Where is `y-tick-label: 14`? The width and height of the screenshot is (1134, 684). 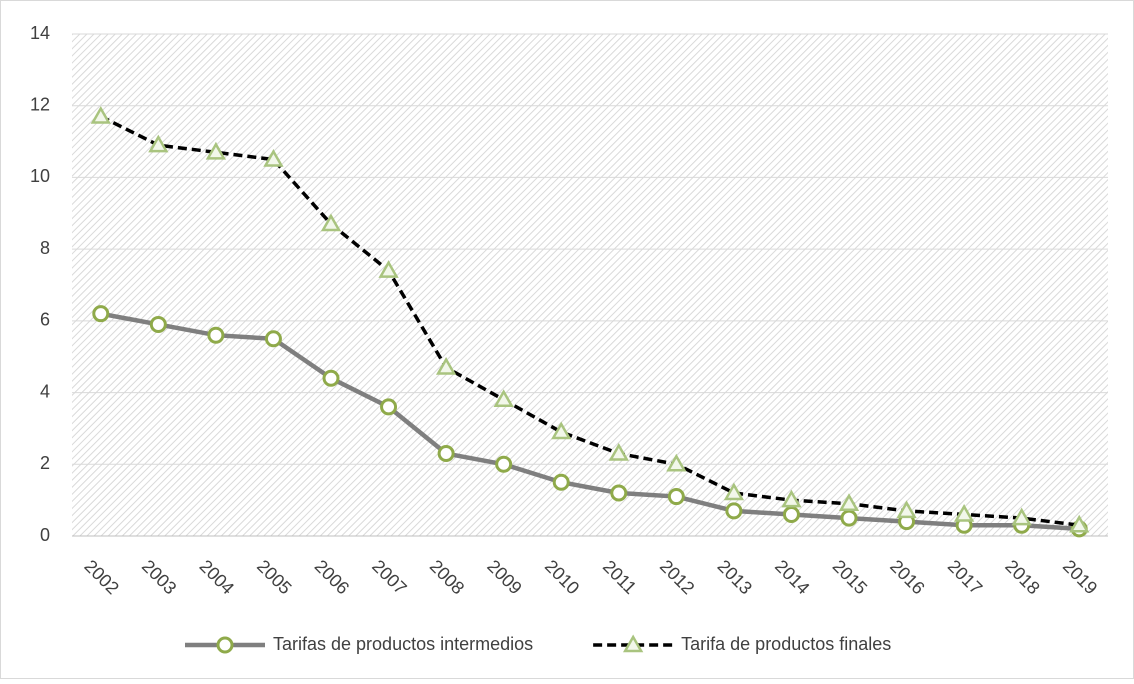 y-tick-label: 14 is located at coordinates (40, 33).